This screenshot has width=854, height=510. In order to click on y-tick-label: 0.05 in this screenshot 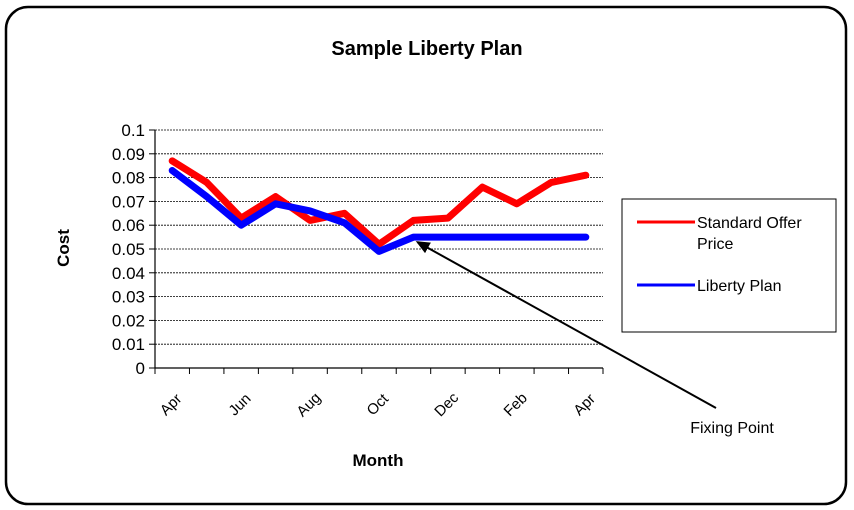, I will do `click(128, 249)`.